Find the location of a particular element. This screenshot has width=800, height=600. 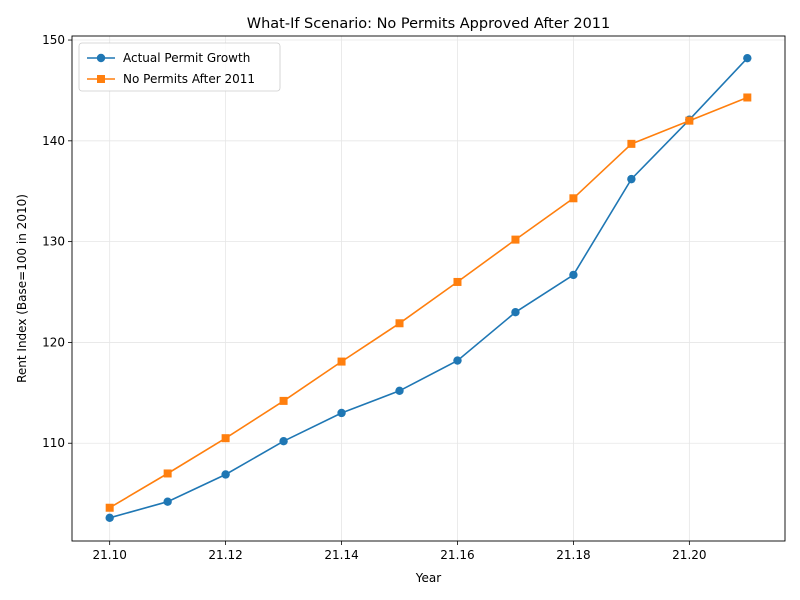

legend-label: No Permits After 2011 is located at coordinates (189, 79).